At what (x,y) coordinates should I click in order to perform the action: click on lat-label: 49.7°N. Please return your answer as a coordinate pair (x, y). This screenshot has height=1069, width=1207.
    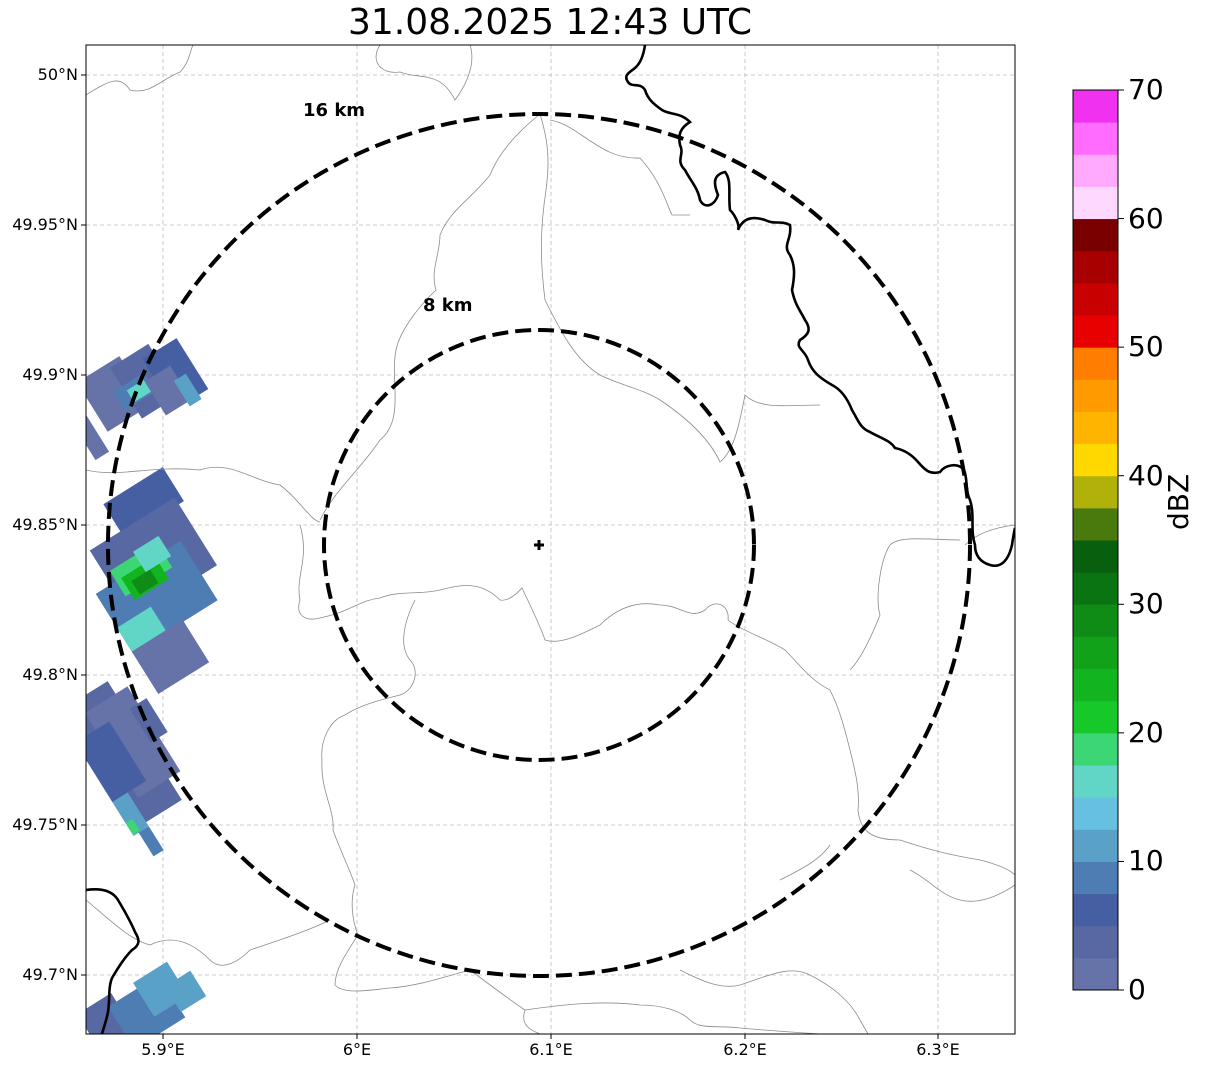
    Looking at the image, I should click on (50, 974).